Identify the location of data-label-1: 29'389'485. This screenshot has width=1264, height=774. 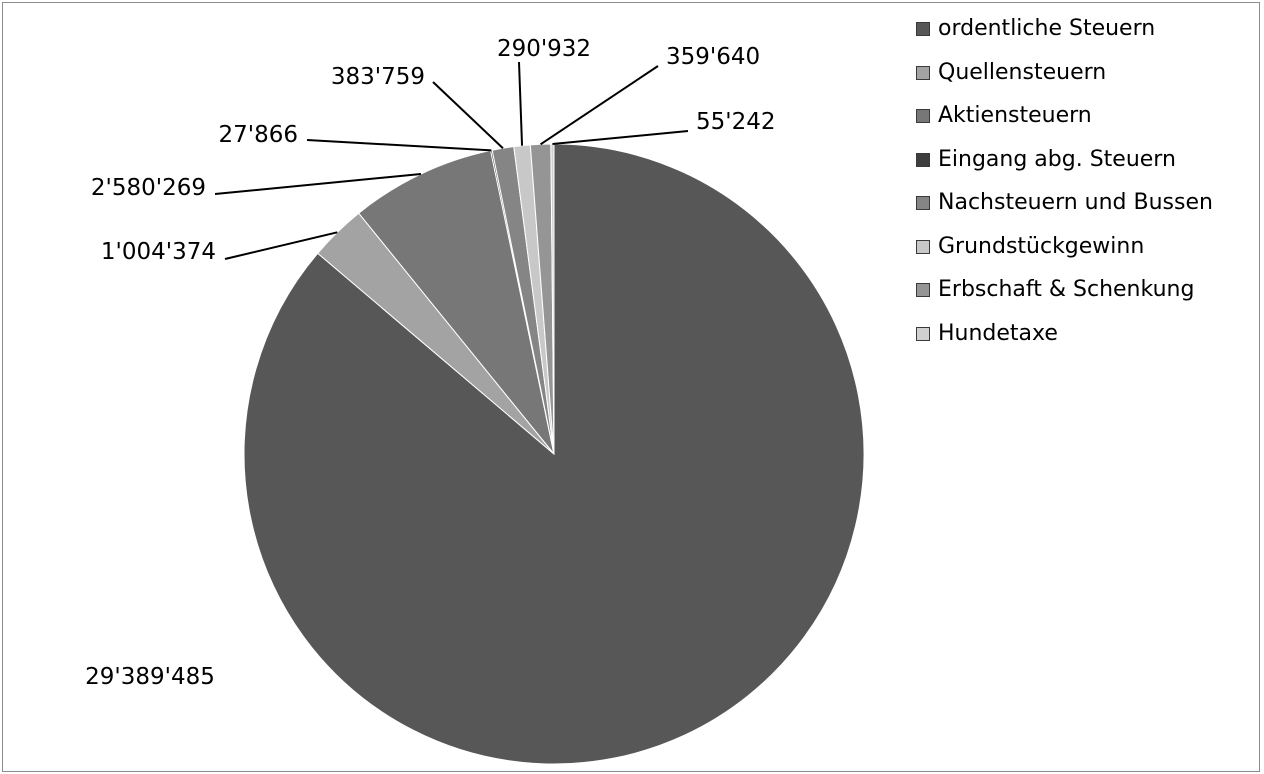
(150, 677).